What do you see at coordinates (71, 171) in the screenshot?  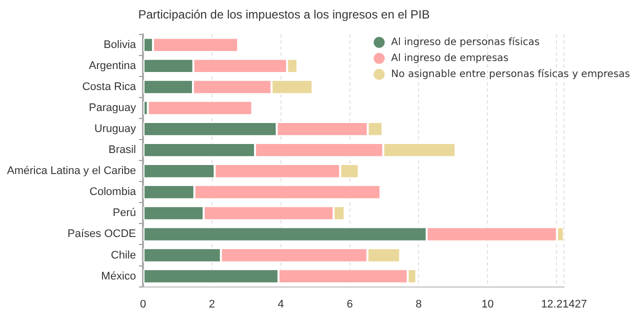 I see `y-tick-label: América Latina y el Caribe` at bounding box center [71, 171].